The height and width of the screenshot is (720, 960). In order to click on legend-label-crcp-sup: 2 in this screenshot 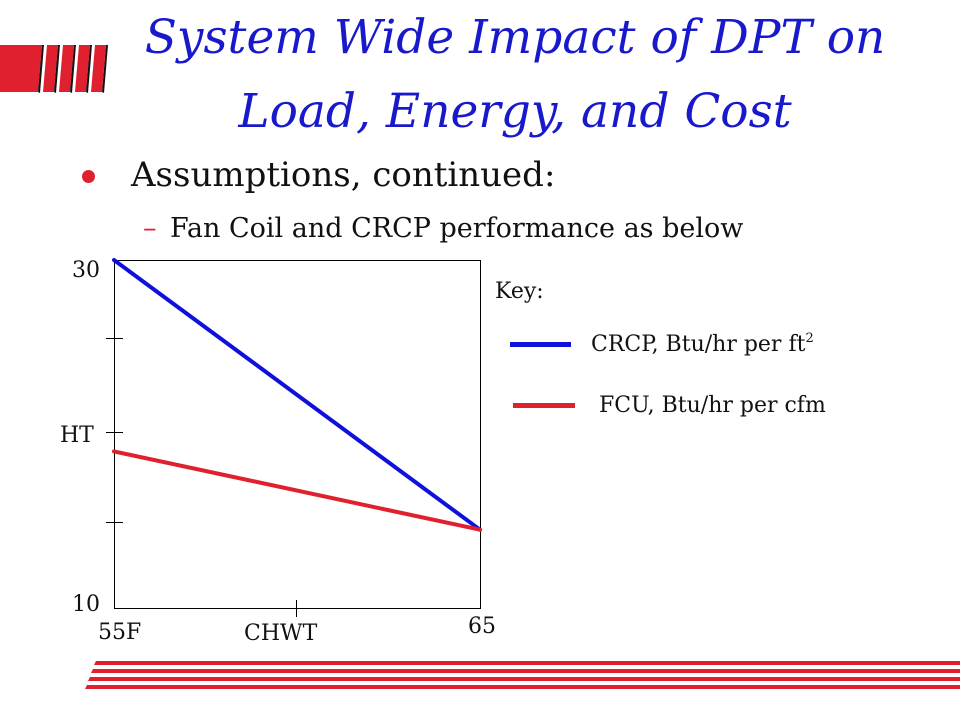, I will do `click(809, 338)`.